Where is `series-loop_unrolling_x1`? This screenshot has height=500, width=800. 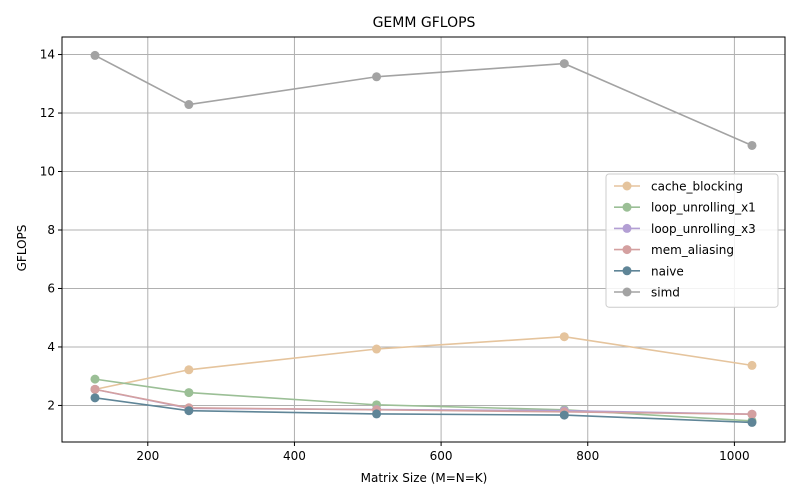 series-loop_unrolling_x1 is located at coordinates (423, 400).